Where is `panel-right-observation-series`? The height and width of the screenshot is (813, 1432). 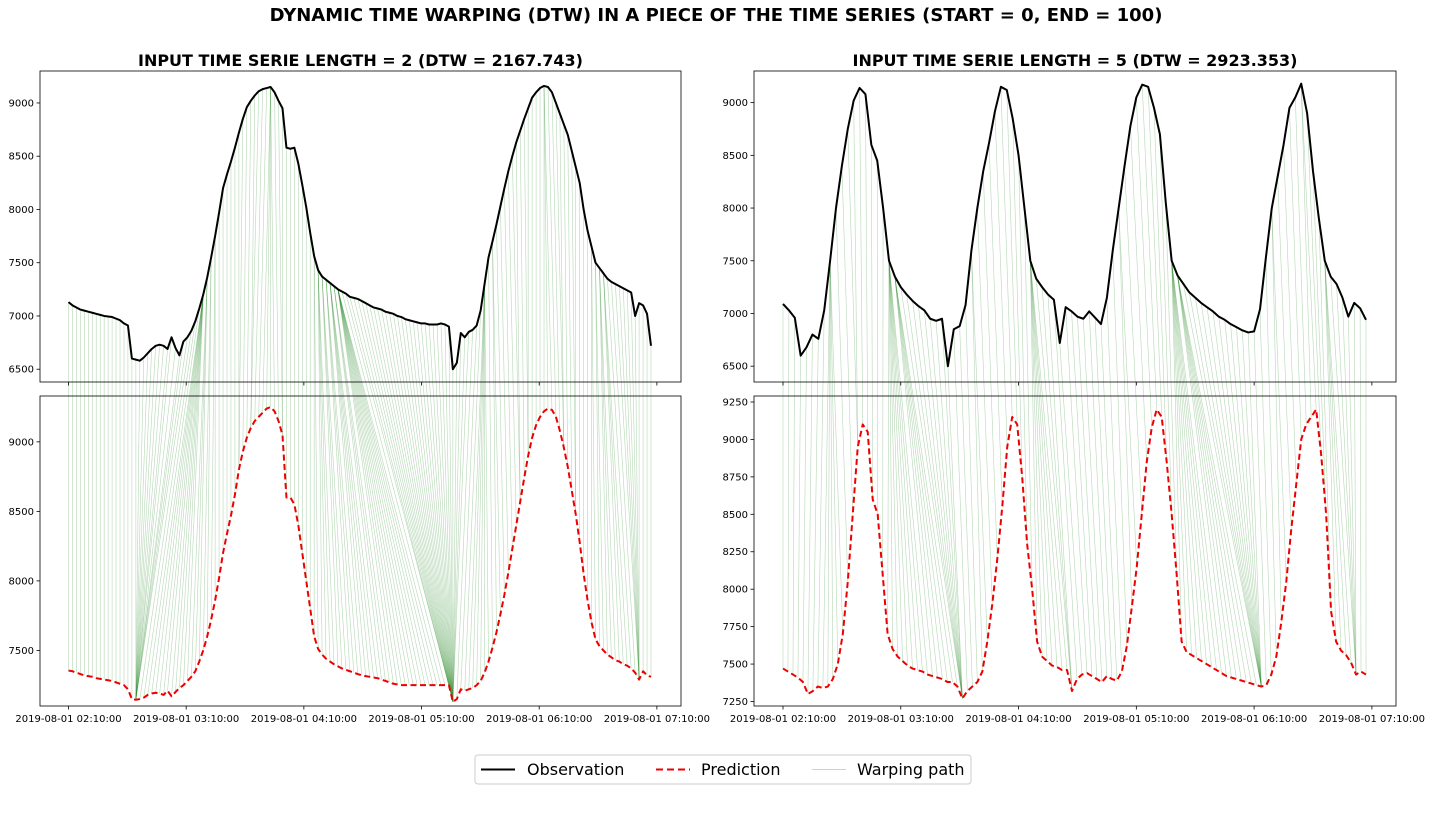 panel-right-observation-series is located at coordinates (1074, 225).